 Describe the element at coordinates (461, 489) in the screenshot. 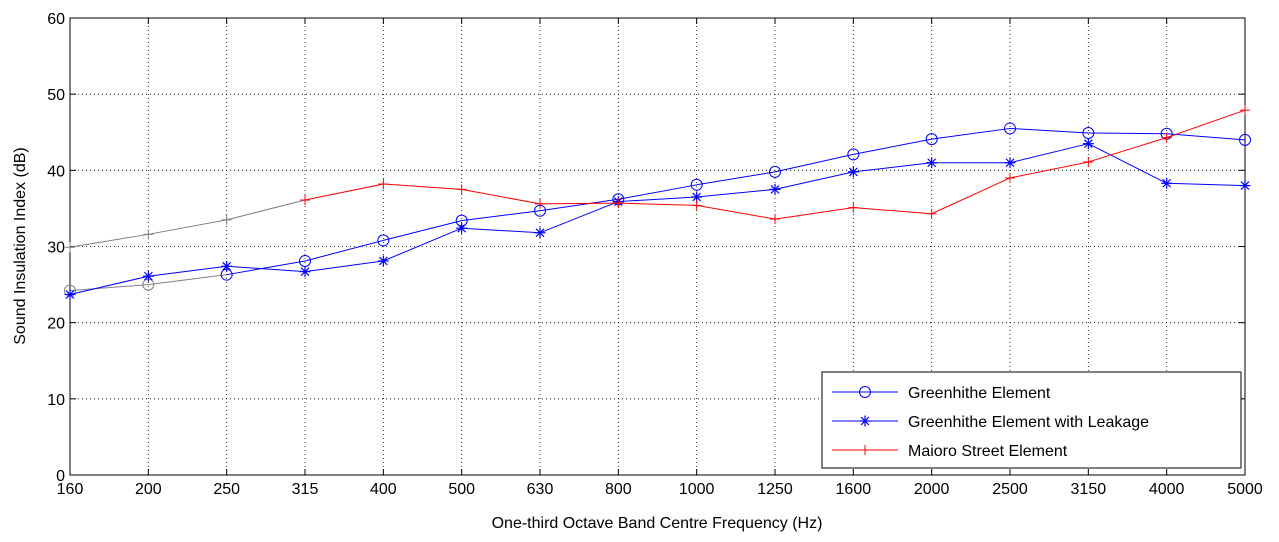

I see `x-tick-label: 500` at that location.